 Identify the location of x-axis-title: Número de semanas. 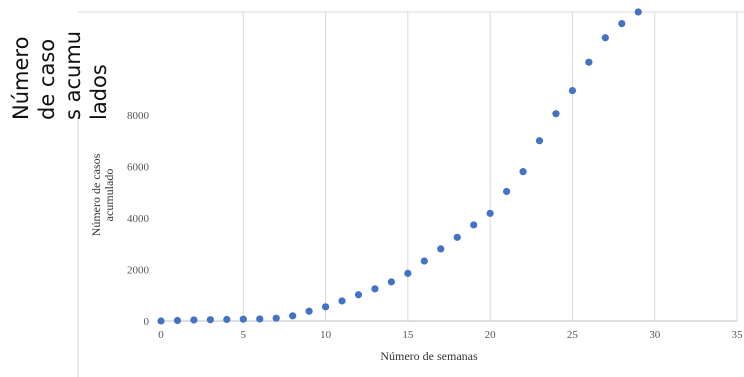
(429, 356).